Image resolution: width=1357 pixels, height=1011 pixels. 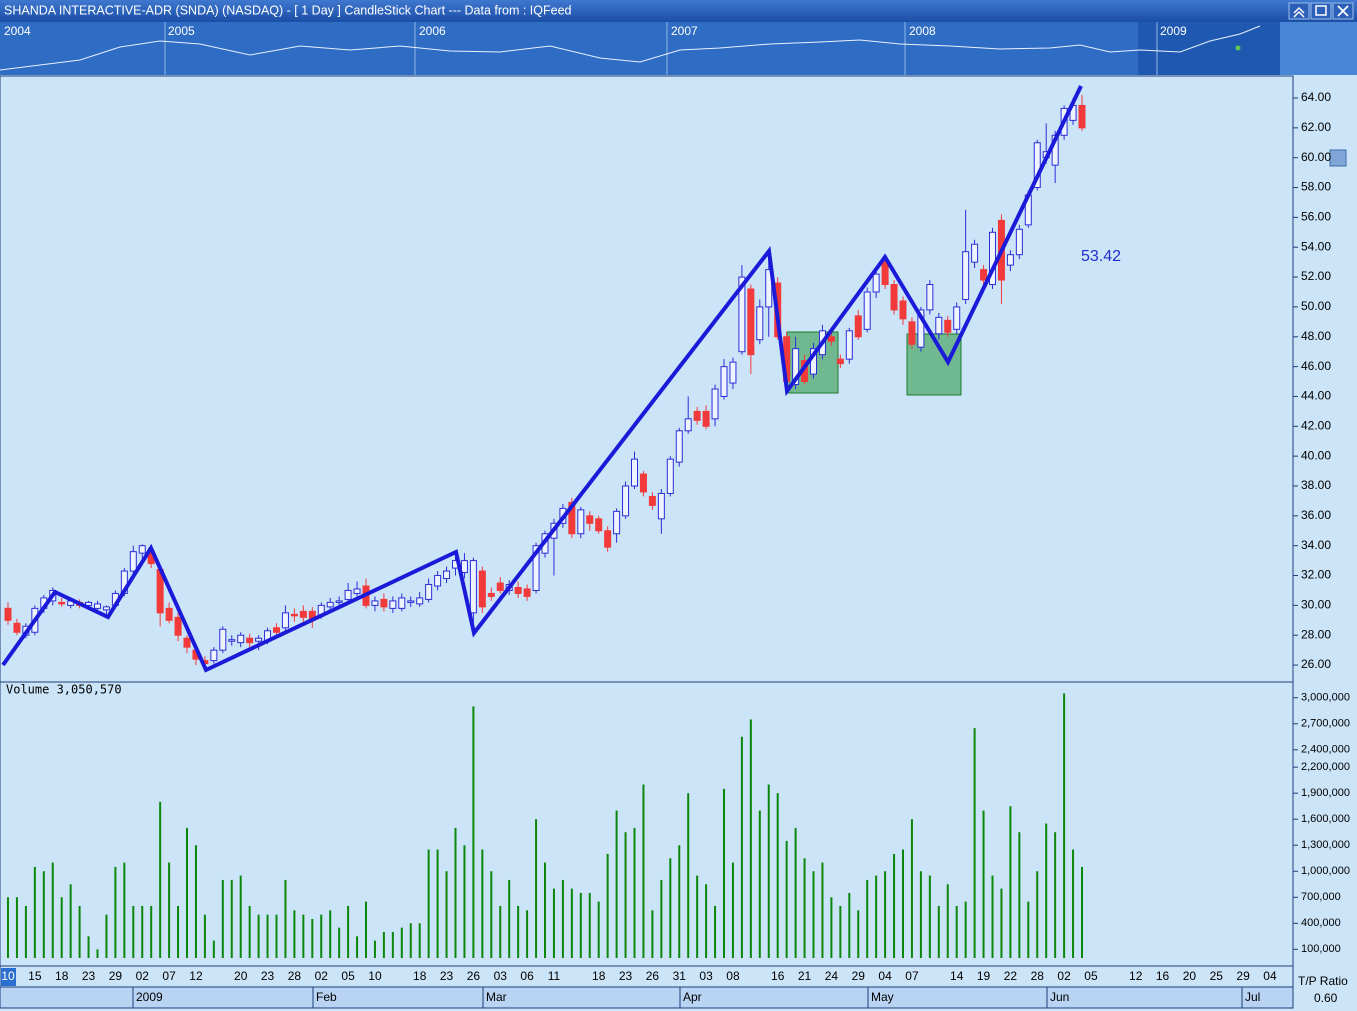 I want to click on close-icon, so click(x=1343, y=11).